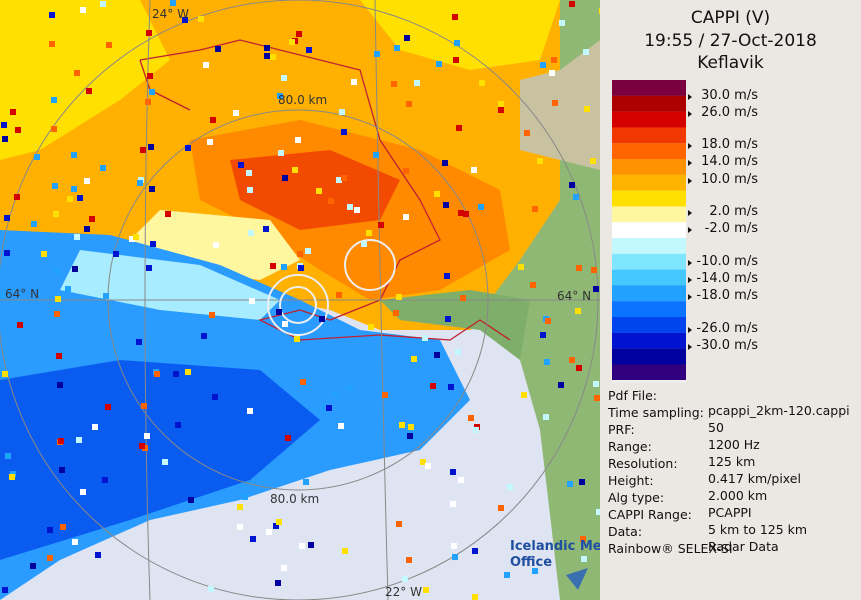 The image size is (861, 600). Describe the element at coordinates (621, 429) in the screenshot. I see `info-label: PRF:` at that location.